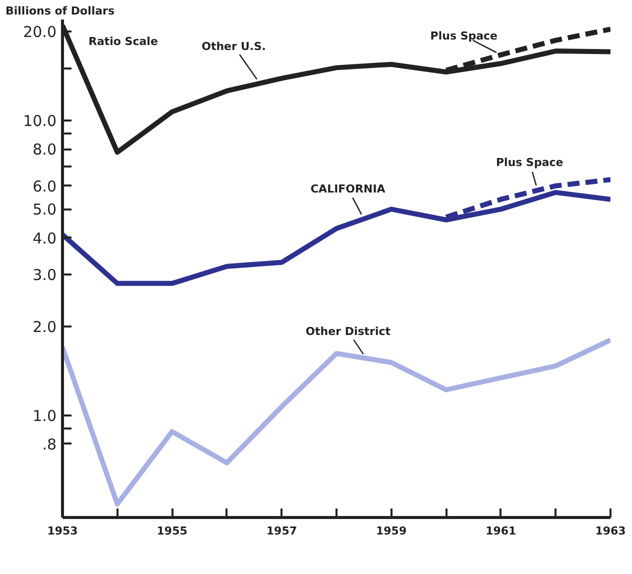  Describe the element at coordinates (234, 46) in the screenshot. I see `text: Other U.S.` at that location.